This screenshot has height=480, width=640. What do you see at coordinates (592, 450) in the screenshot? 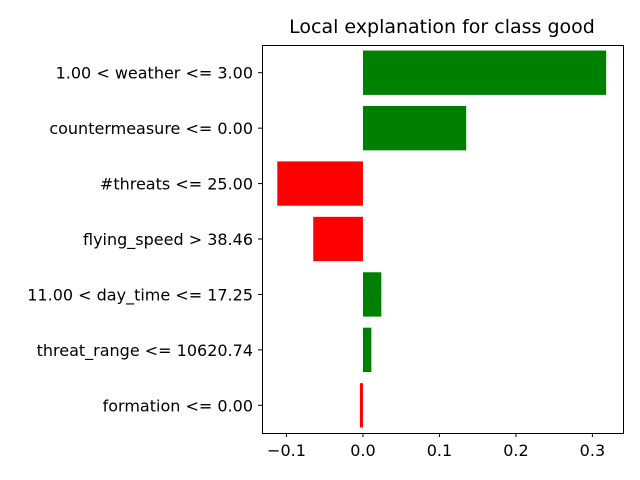
I see `x-tick-label: 0.3` at bounding box center [592, 450].